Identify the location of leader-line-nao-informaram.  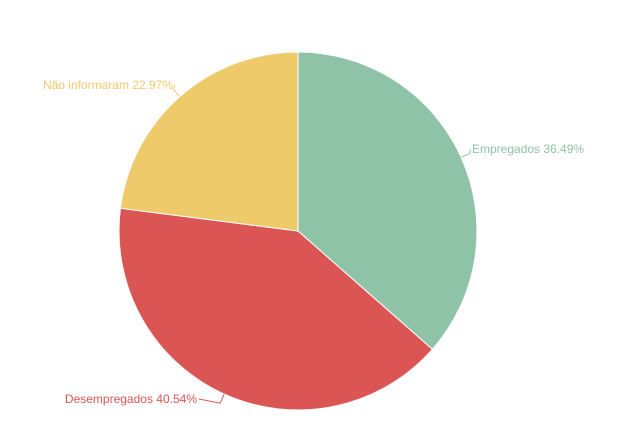
(176, 90).